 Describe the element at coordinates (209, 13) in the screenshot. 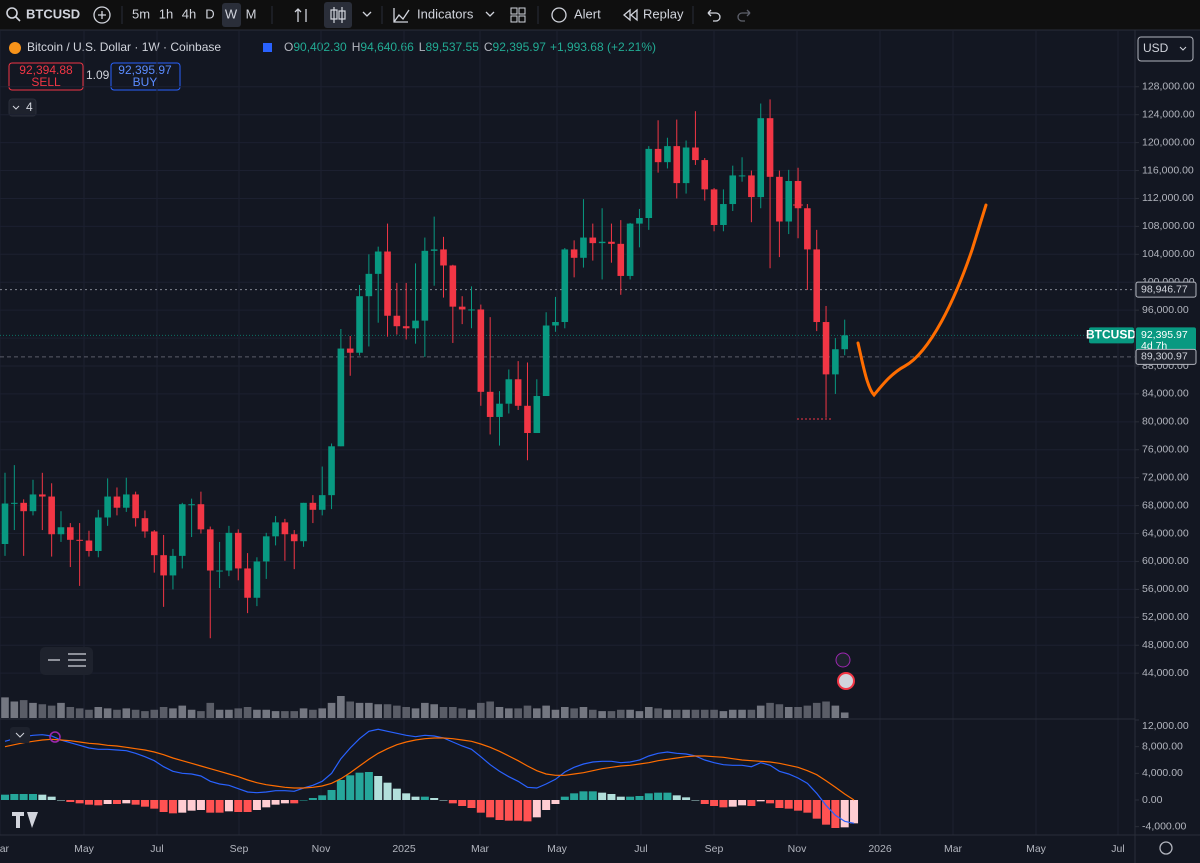

I see `interval: D` at that location.